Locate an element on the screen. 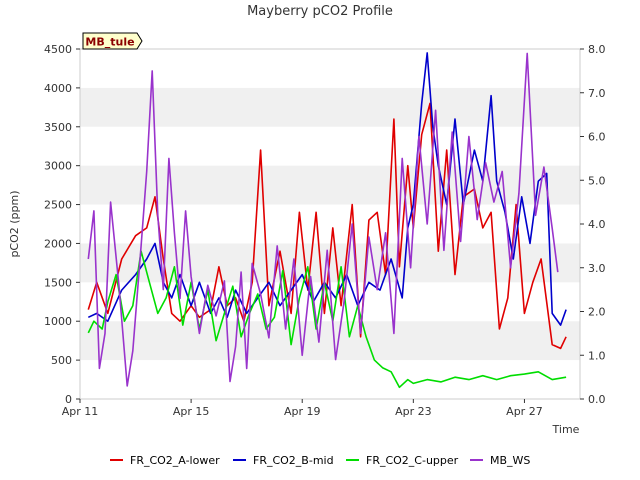 The height and width of the screenshot is (480, 640). y-tick-label: 4500 is located at coordinates (58, 49).